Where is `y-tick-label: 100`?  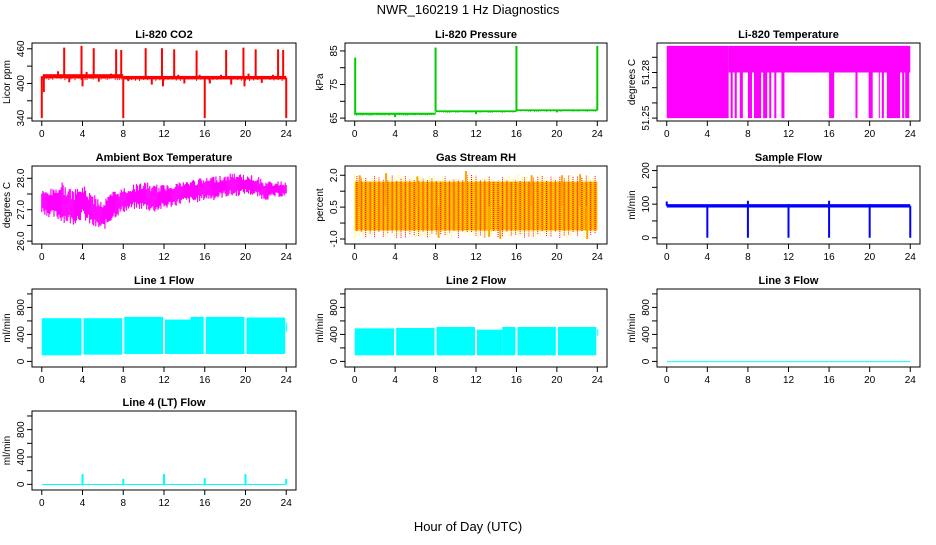
y-tick-label: 100 is located at coordinates (646, 203).